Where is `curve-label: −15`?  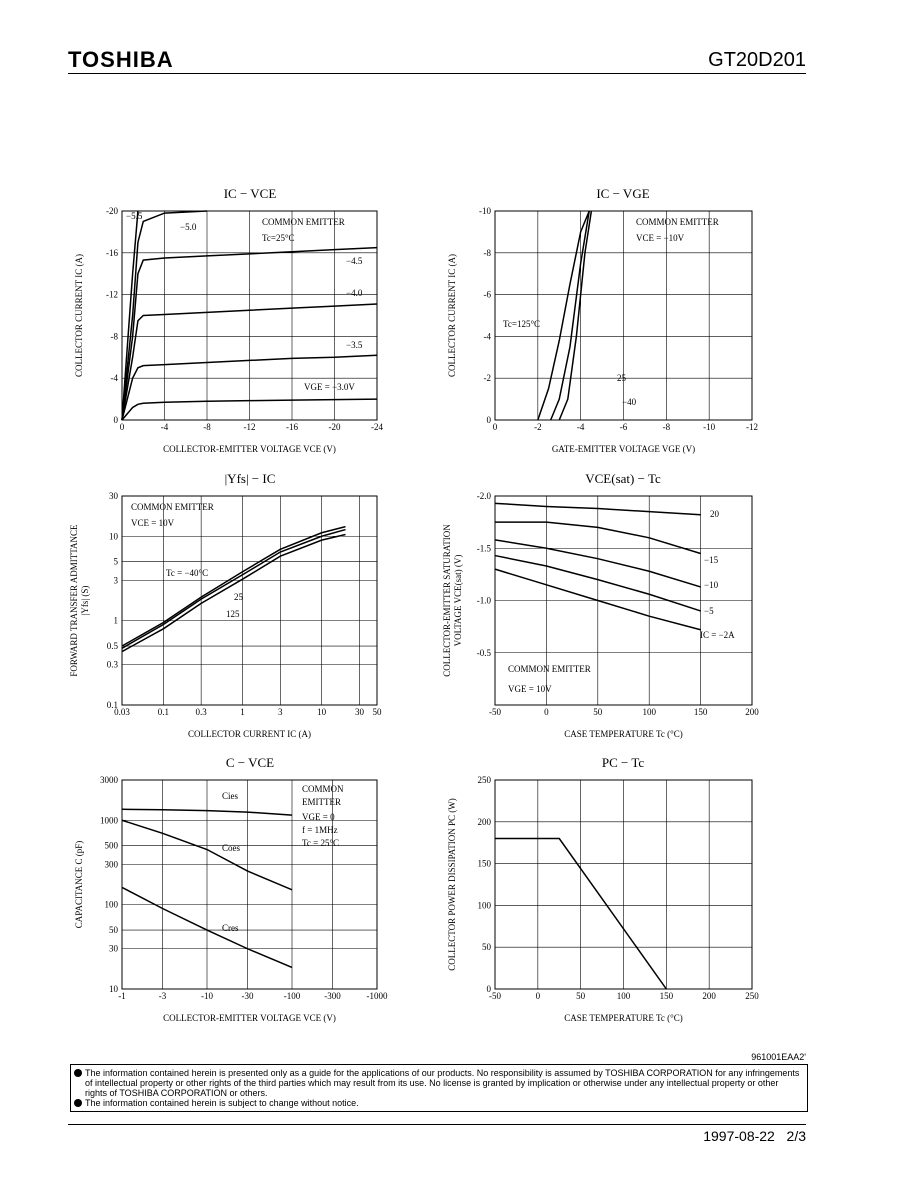
curve-label: −15 is located at coordinates (711, 560).